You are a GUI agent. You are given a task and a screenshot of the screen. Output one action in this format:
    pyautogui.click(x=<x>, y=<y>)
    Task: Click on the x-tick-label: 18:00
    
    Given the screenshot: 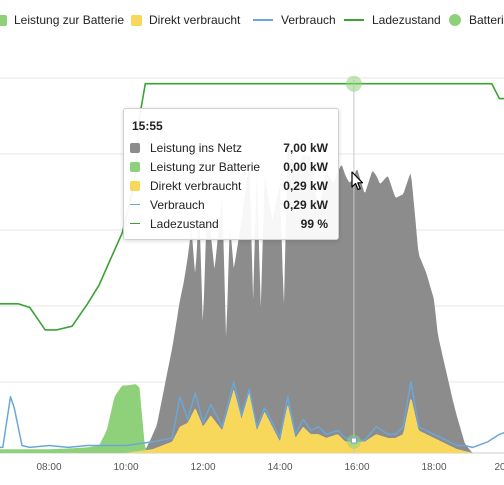 What is the action you would take?
    pyautogui.click(x=434, y=467)
    